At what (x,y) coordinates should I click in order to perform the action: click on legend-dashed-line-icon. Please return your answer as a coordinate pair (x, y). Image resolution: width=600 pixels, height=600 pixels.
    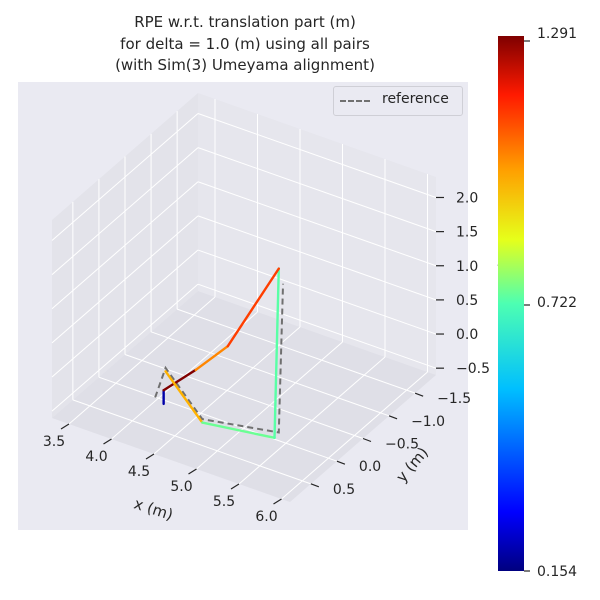
    Looking at the image, I should click on (355, 101).